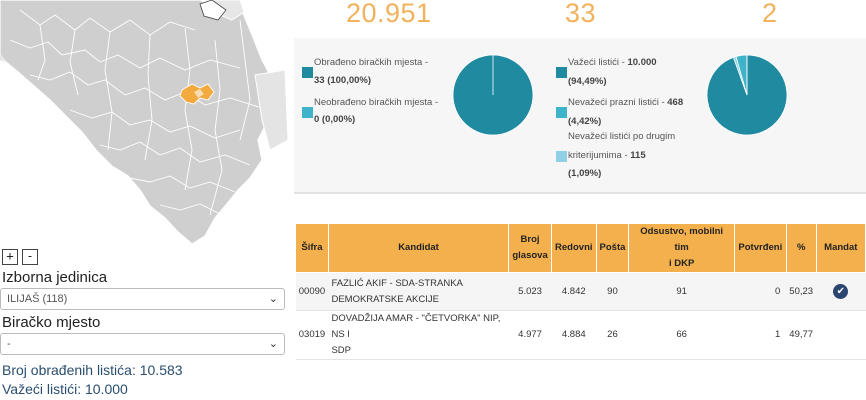  I want to click on col-percent: %, so click(801, 248).